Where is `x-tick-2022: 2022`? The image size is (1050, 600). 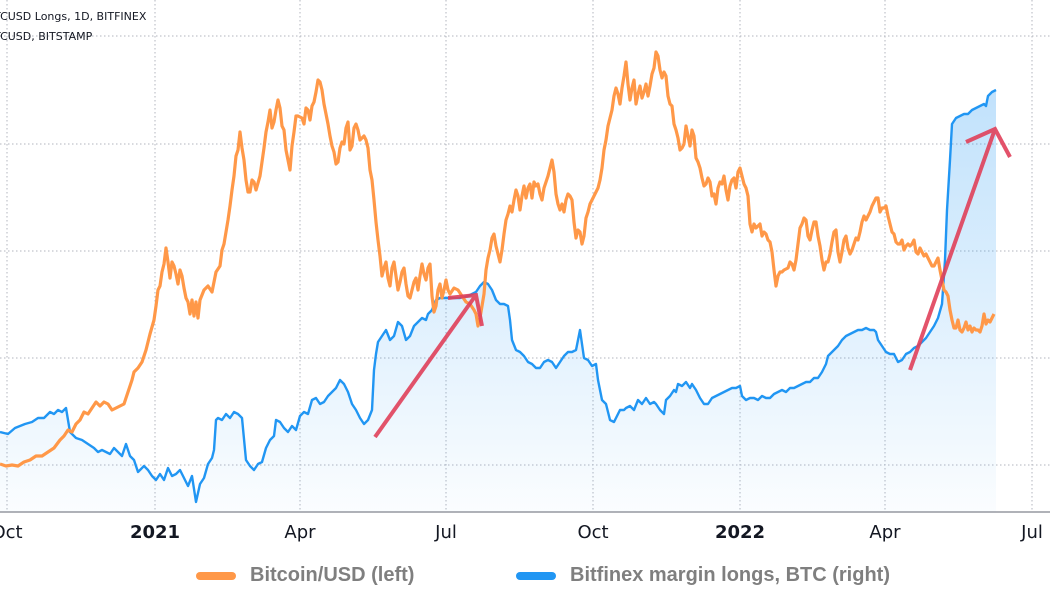
x-tick-2022: 2022 is located at coordinates (740, 532).